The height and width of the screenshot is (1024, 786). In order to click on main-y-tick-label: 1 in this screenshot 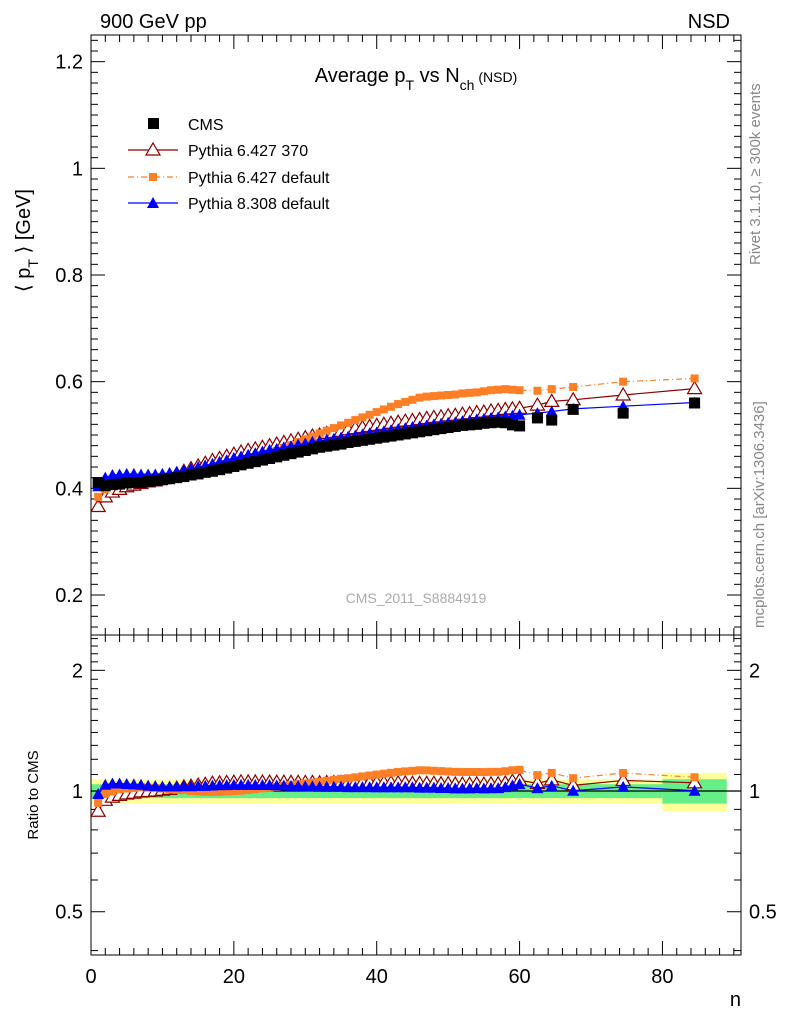, I will do `click(77, 169)`.